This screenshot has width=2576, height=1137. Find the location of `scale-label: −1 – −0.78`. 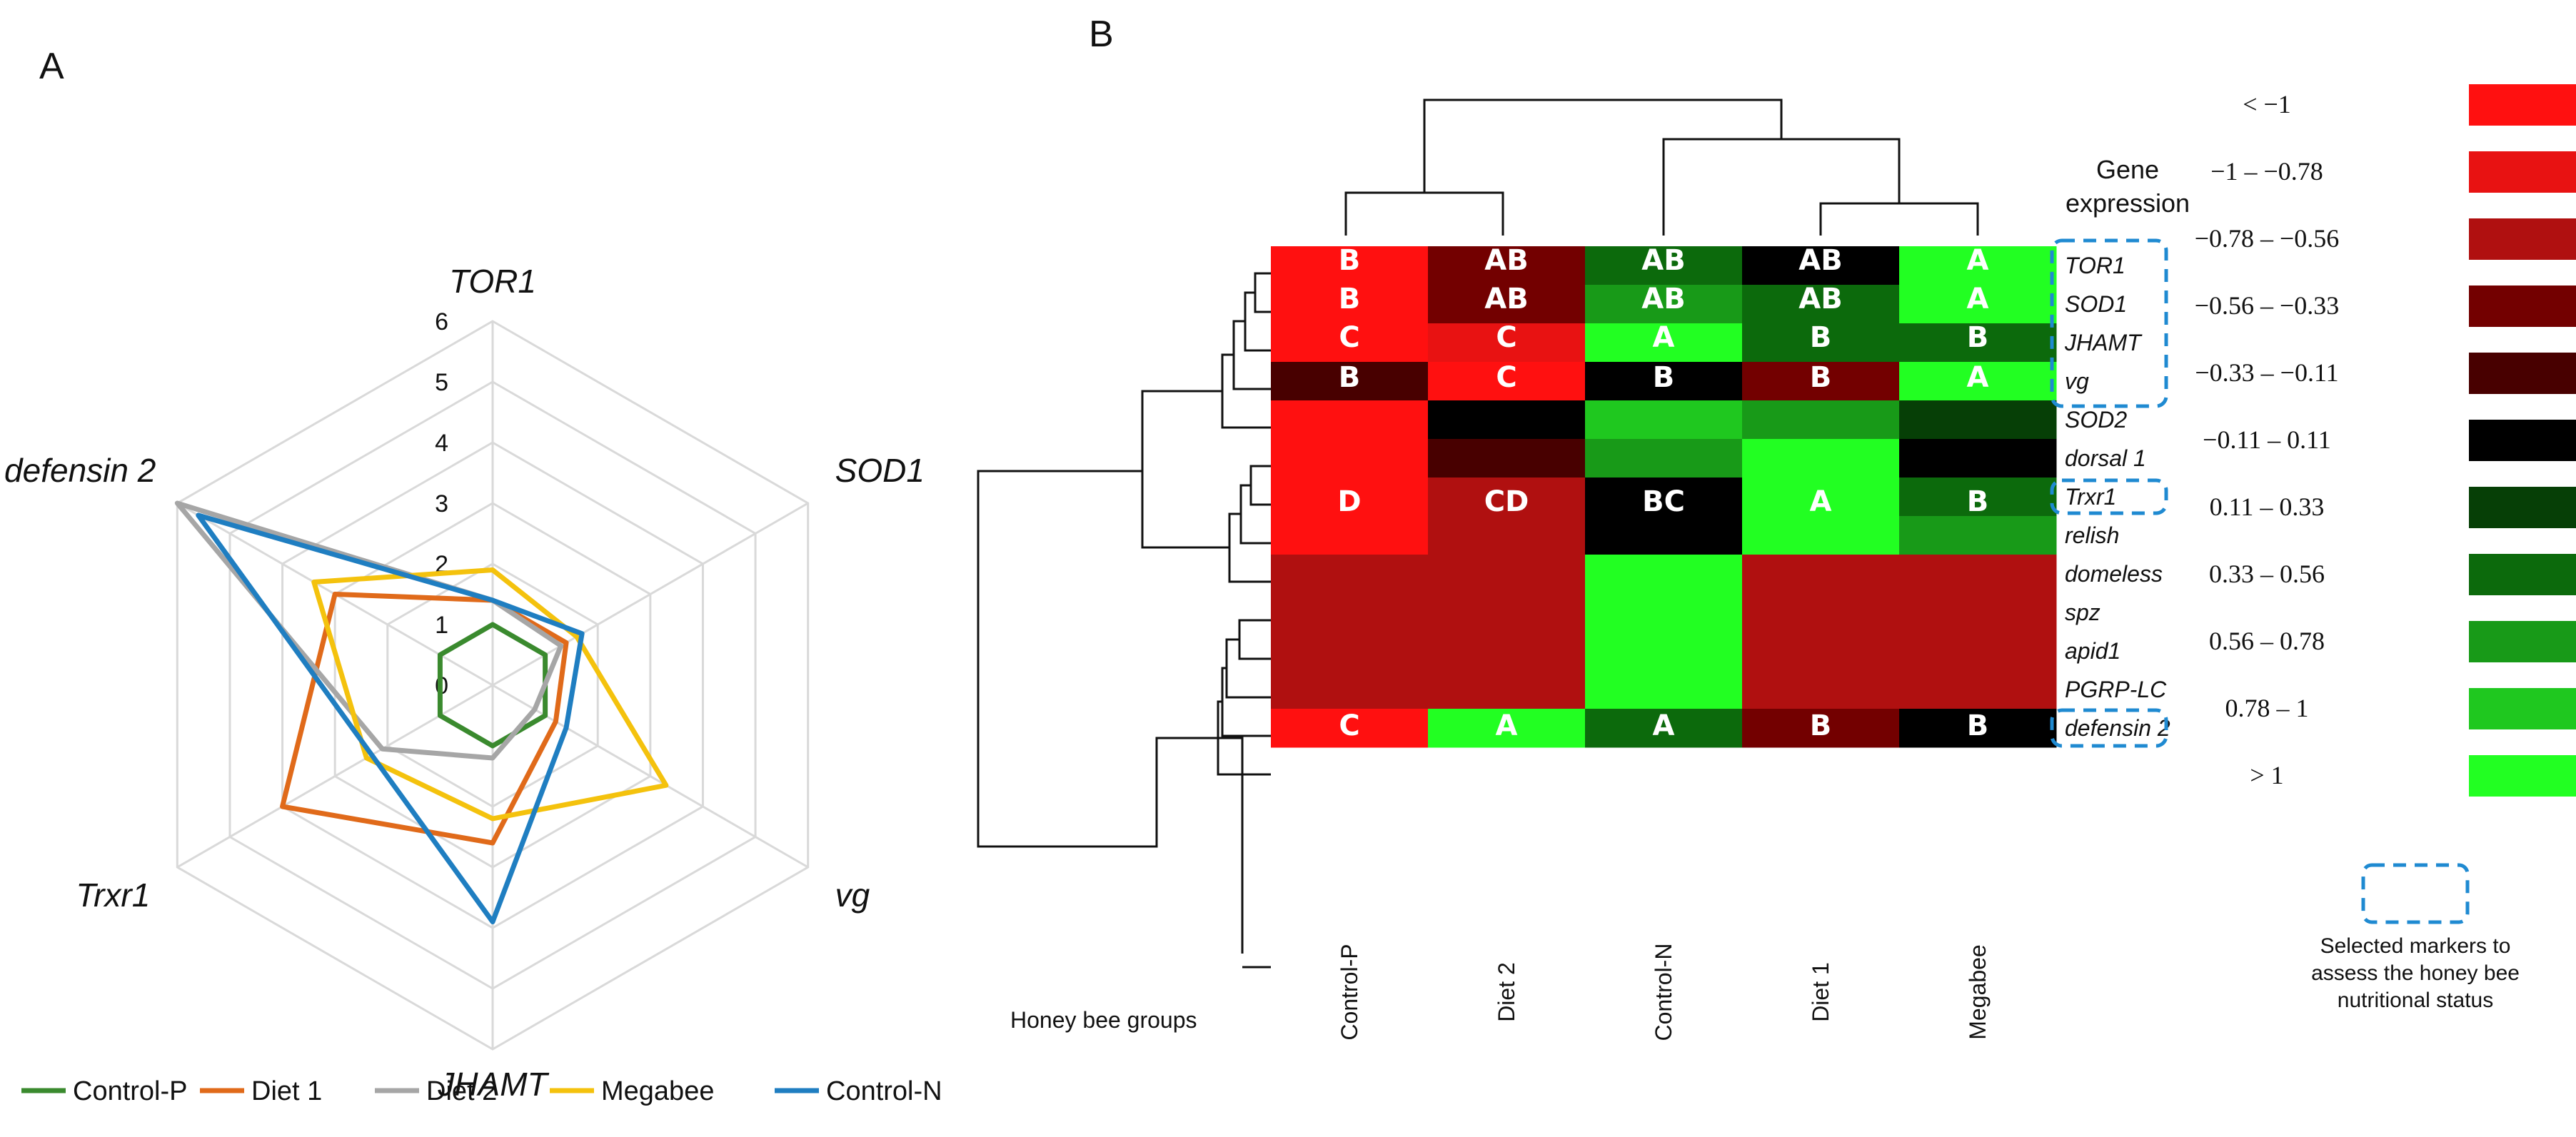

scale-label: −1 – −0.78 is located at coordinates (2266, 171).